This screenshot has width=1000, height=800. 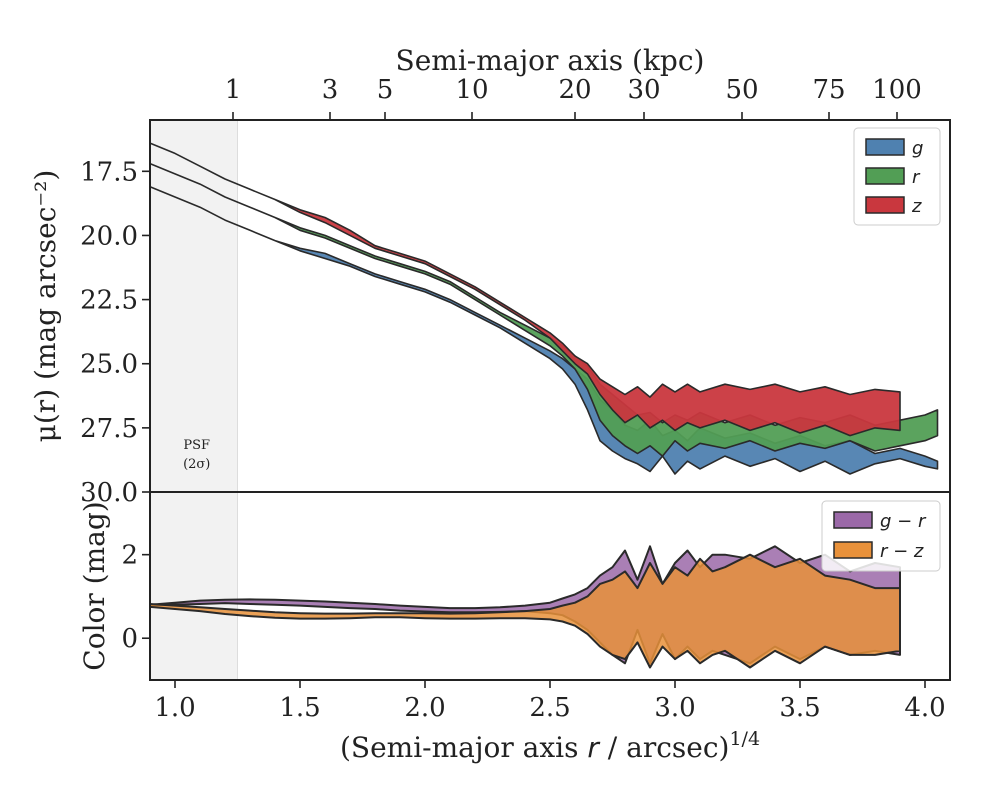 I want to click on top-y-tick-label: 17.5, so click(x=109, y=172).